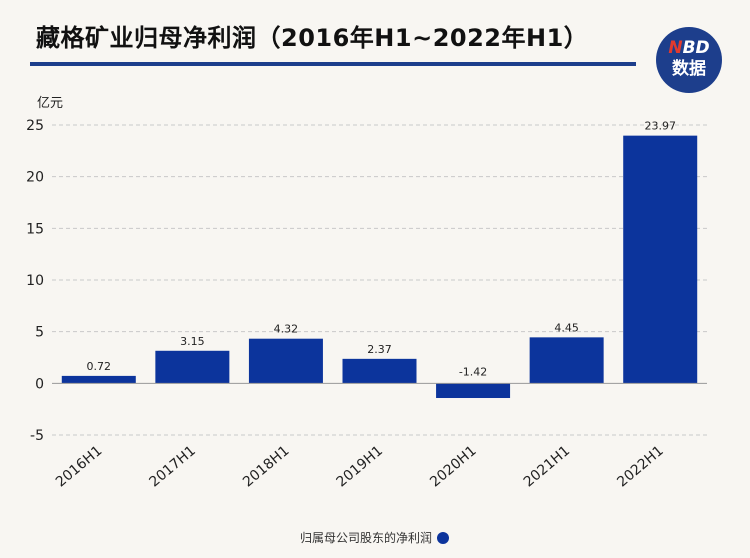 This screenshot has width=750, height=558. What do you see at coordinates (689, 69) in the screenshot?
I see `logo-subtext: 数据` at bounding box center [689, 69].